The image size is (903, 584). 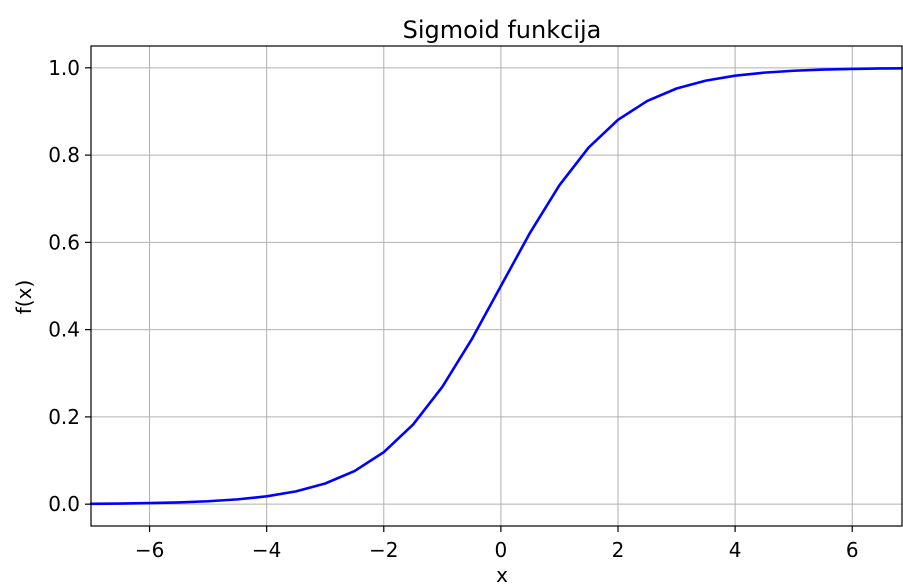 What do you see at coordinates (64, 330) in the screenshot?
I see `y-tick-label: 0.4` at bounding box center [64, 330].